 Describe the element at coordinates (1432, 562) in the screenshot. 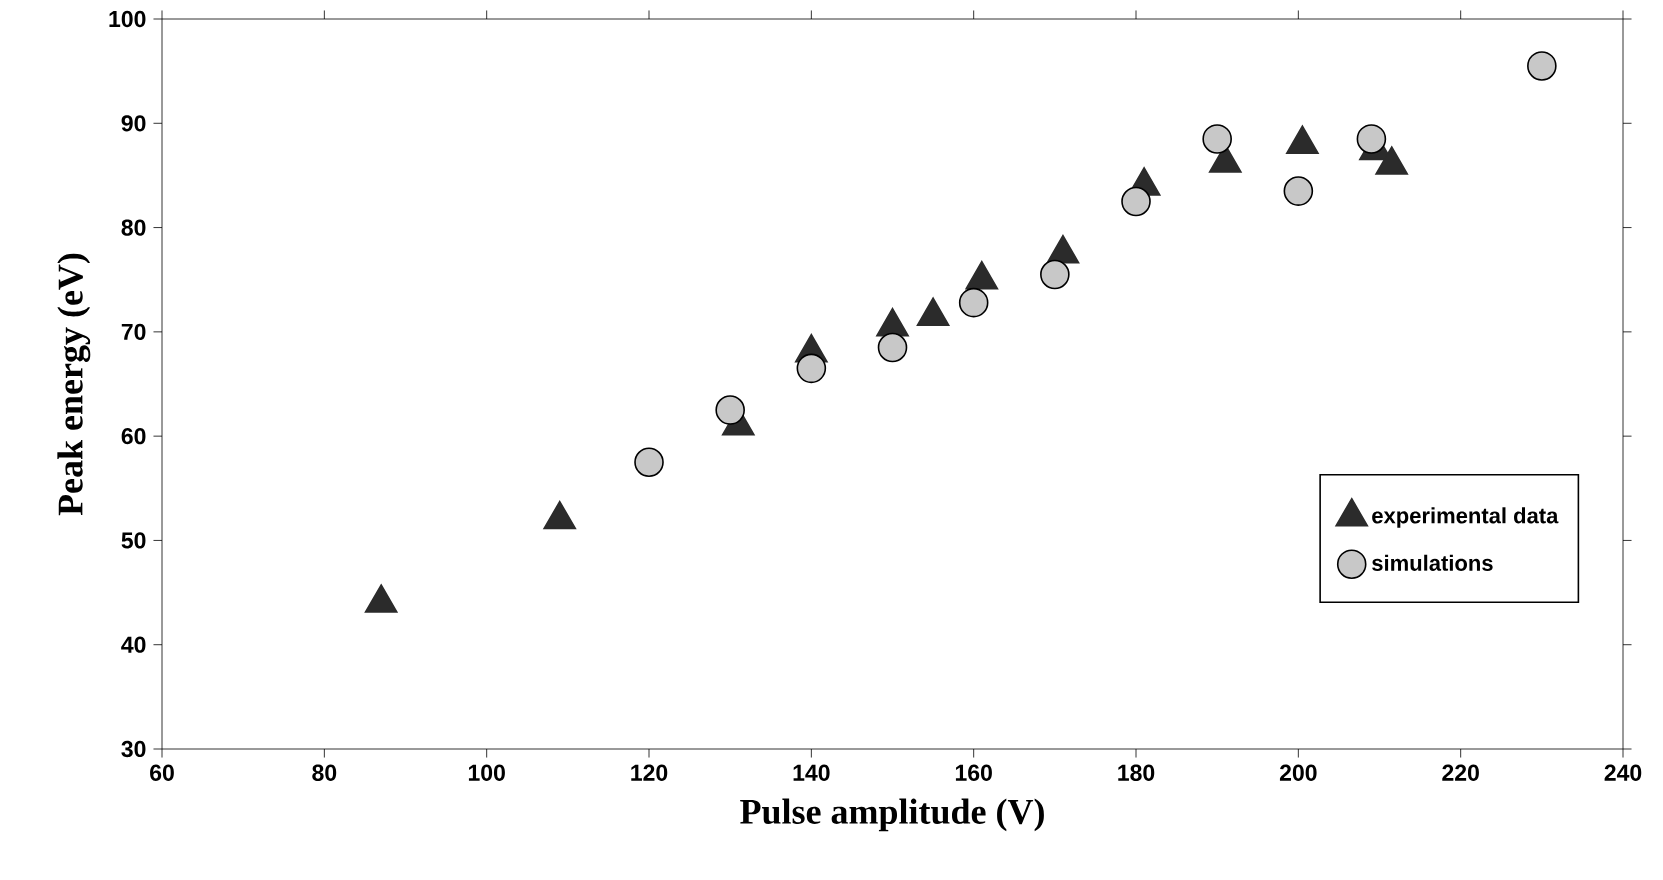

I see `legend-label: simulations` at that location.